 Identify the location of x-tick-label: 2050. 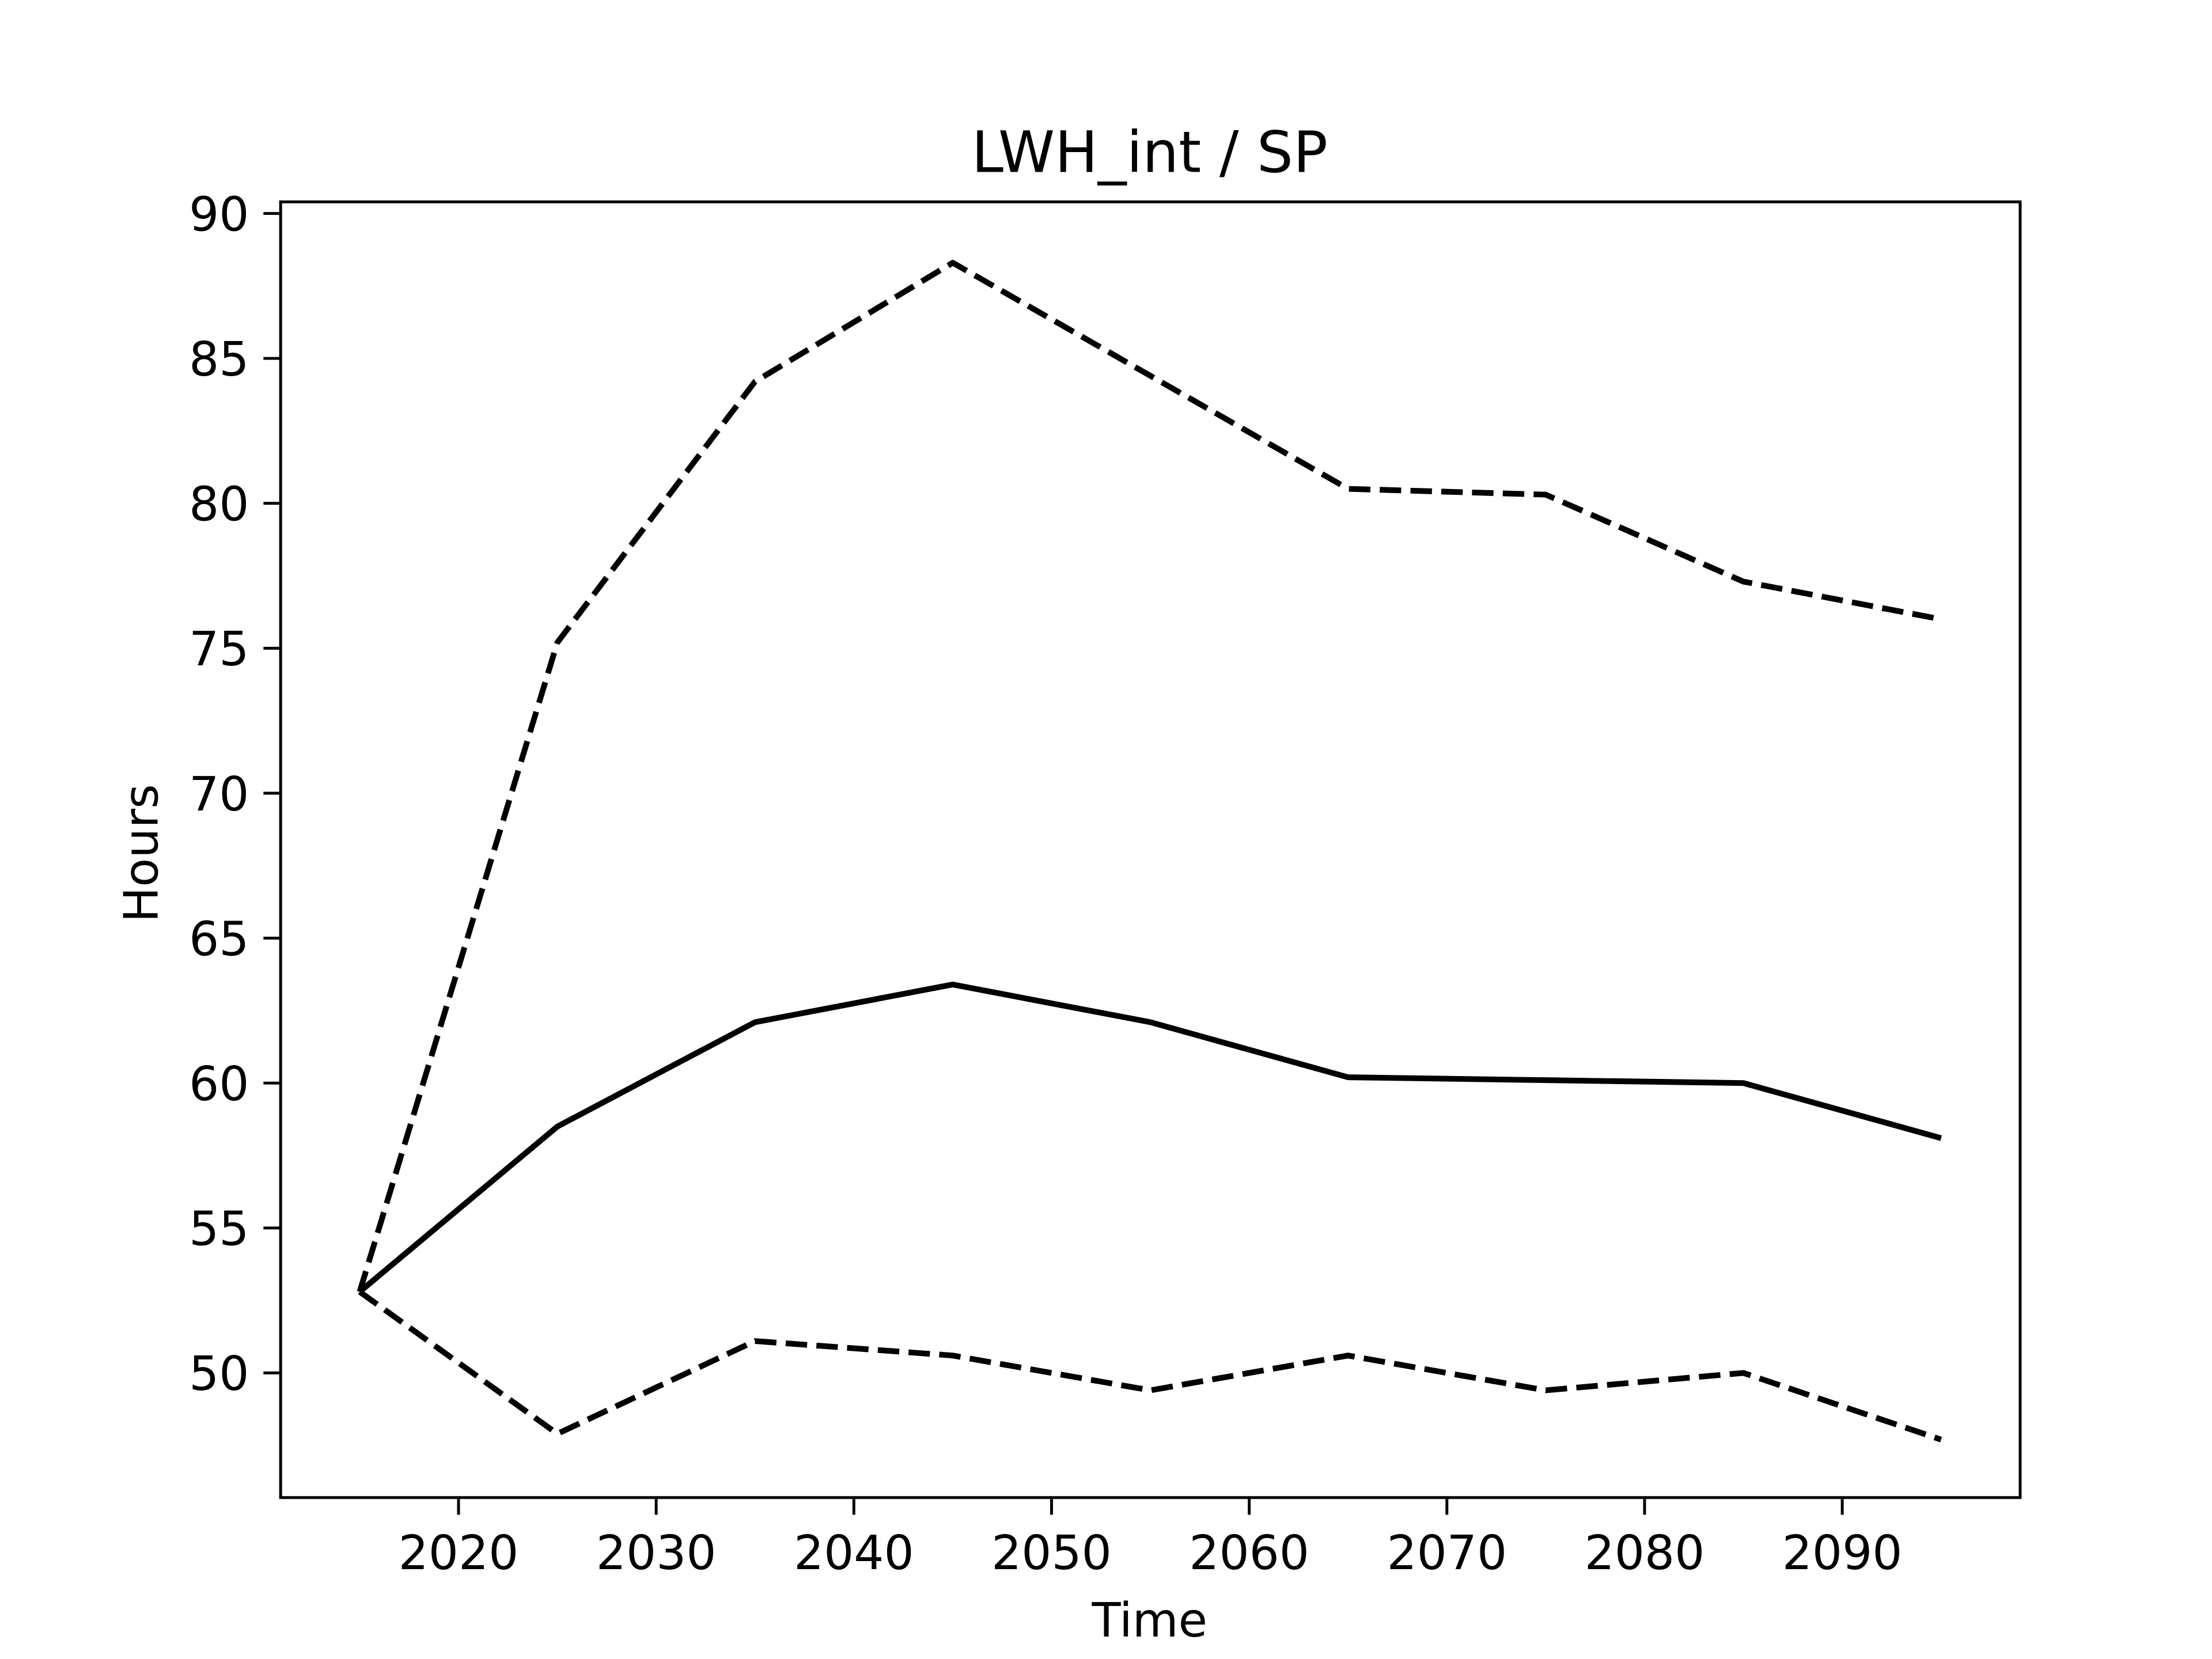
(1051, 1553).